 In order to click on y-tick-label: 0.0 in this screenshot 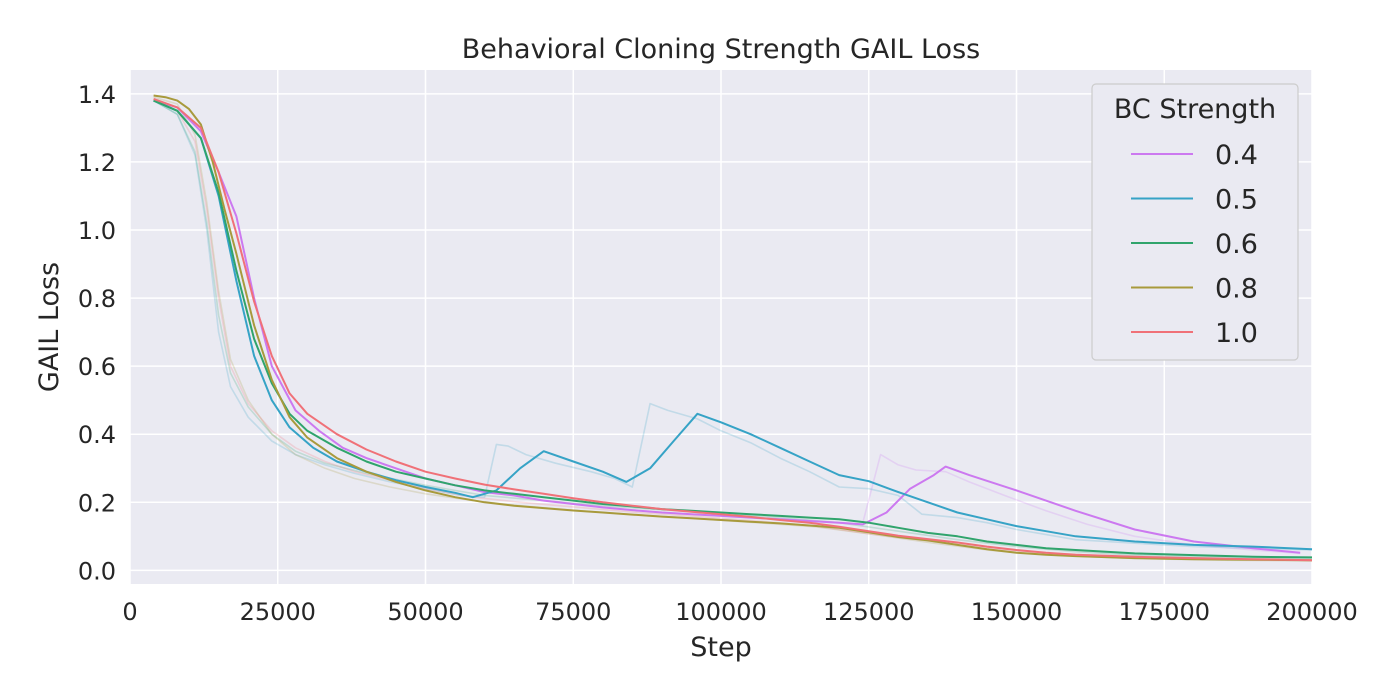, I will do `click(97, 571)`.